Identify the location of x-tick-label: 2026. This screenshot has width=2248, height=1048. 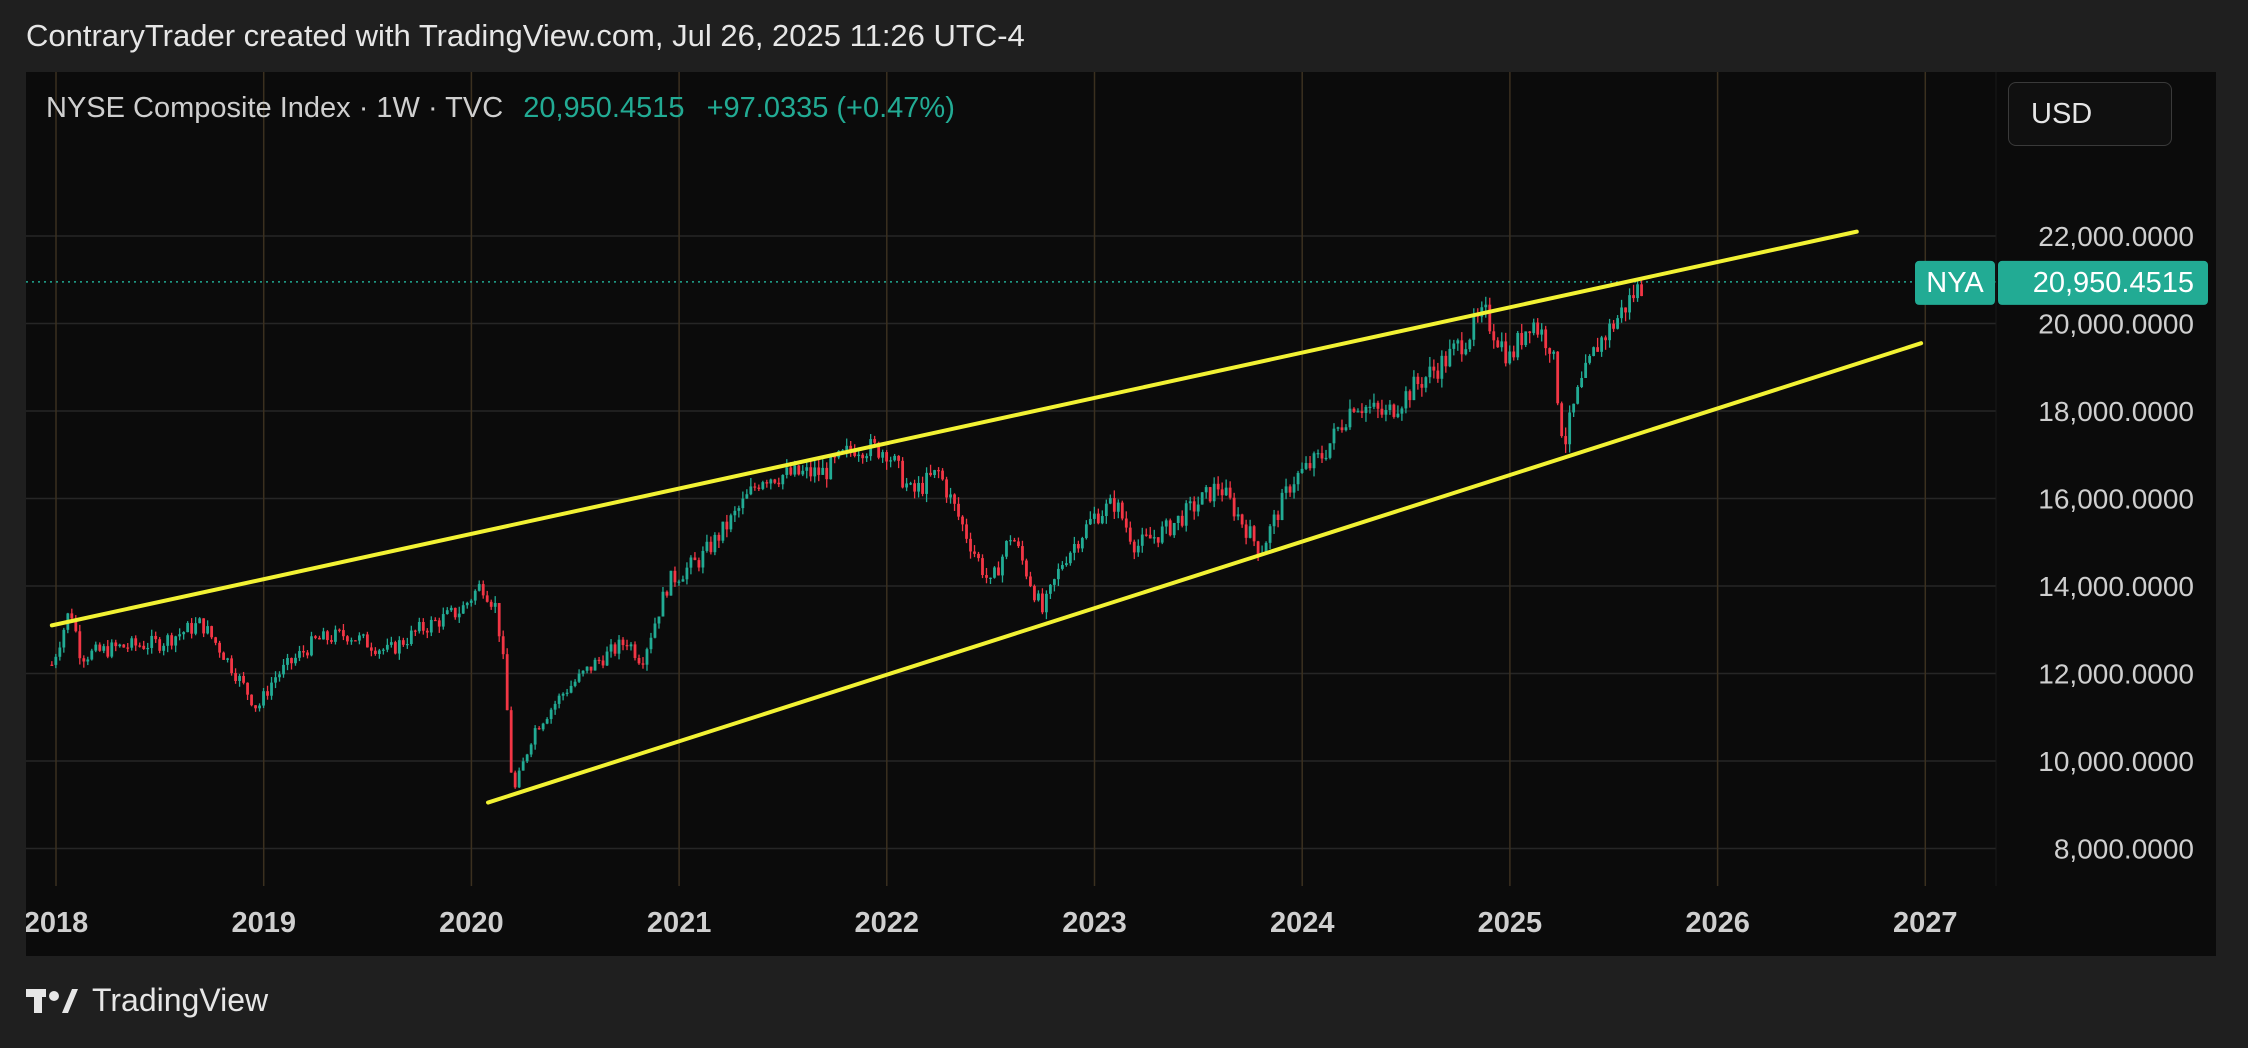
(1717, 923).